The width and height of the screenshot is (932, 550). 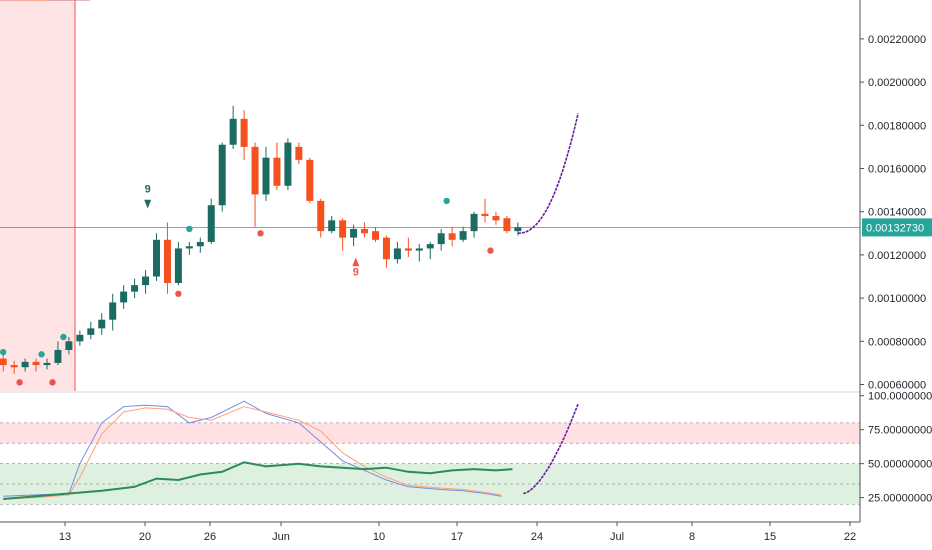 I want to click on price-tick-label: 0.00100000, so click(x=897, y=299).